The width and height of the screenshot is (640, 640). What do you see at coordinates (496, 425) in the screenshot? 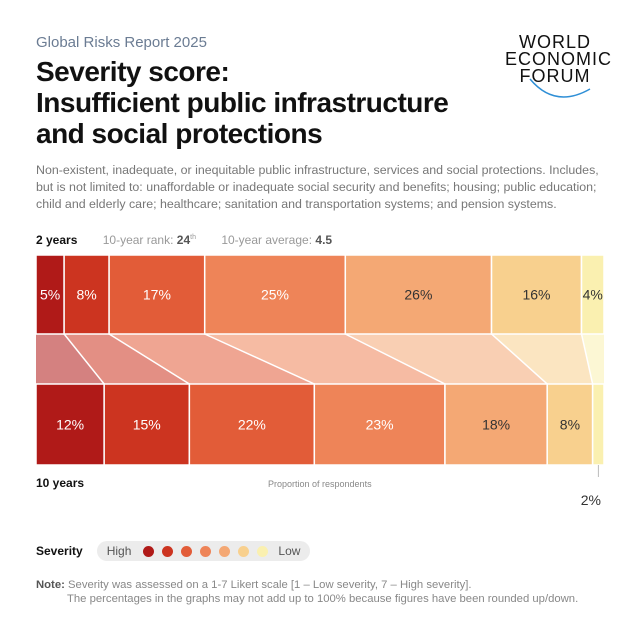
I see `data-label: 18%` at bounding box center [496, 425].